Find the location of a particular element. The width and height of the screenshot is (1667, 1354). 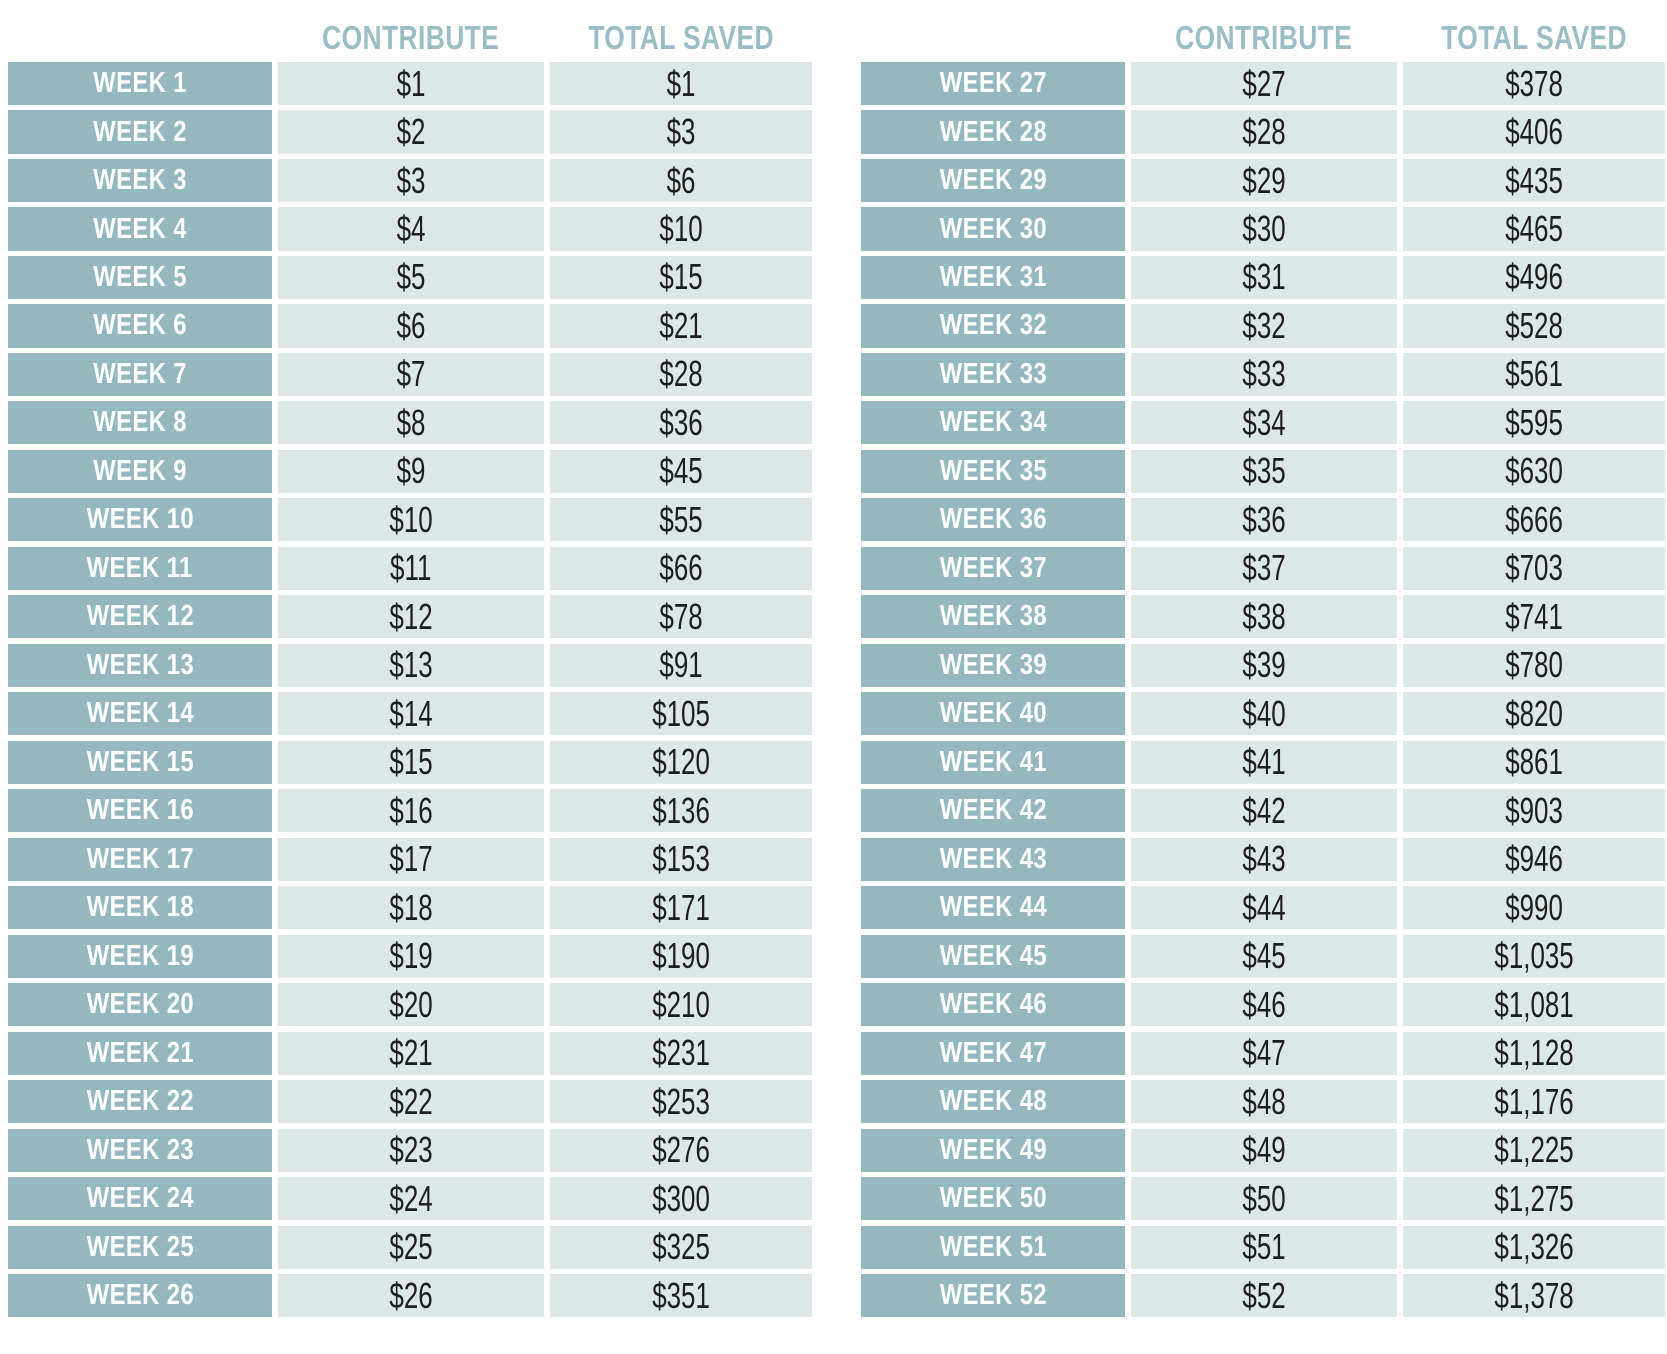

week-label-cell: WEEK 30 is located at coordinates (993, 229).